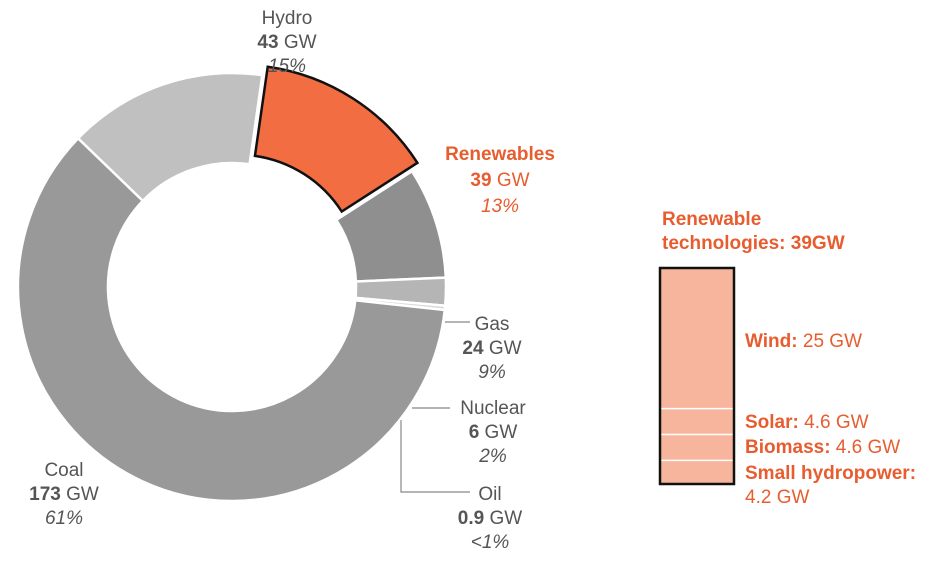  What do you see at coordinates (697, 447) in the screenshot?
I see `biomass-segment` at bounding box center [697, 447].